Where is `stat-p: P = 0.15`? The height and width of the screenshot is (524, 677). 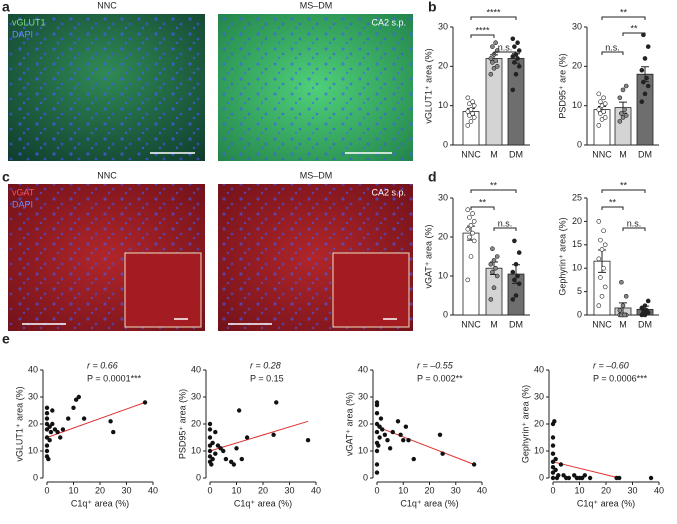
stat-p: P = 0.15 is located at coordinates (267, 378).